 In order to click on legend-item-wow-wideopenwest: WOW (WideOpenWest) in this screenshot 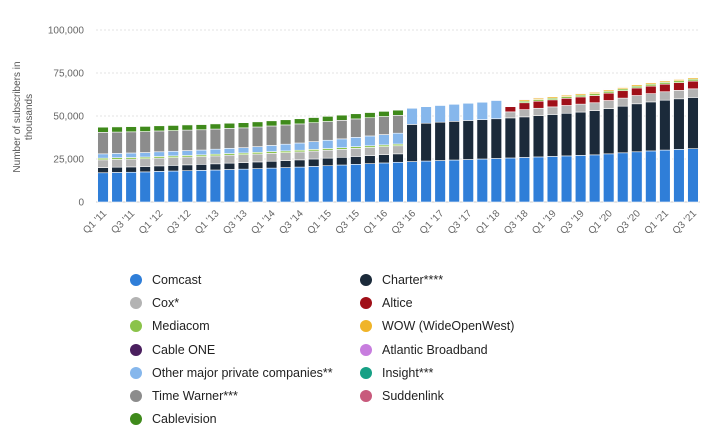, I will do `click(465, 326)`.